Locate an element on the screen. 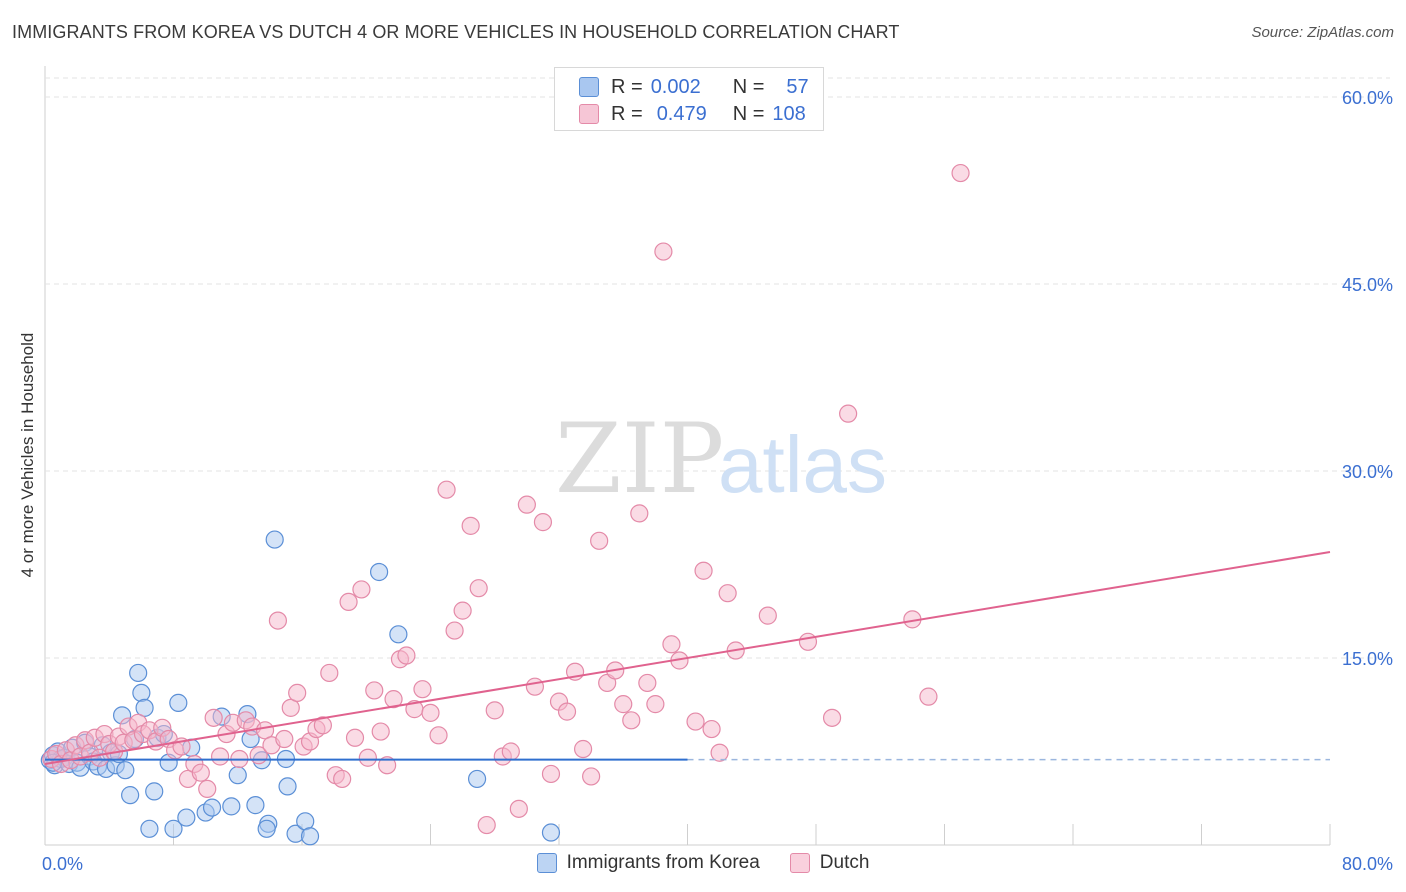 Image resolution: width=1406 pixels, height=892 pixels. x-tick-label-0: 0.0% is located at coordinates (62, 864).